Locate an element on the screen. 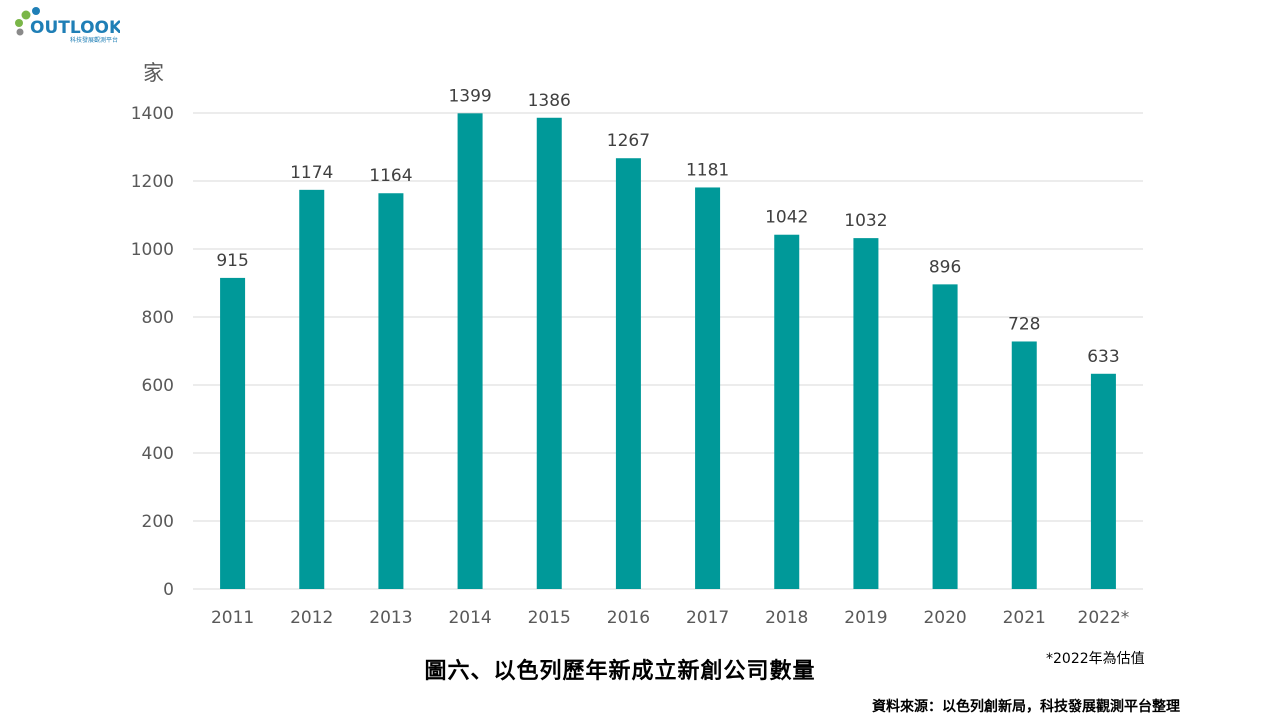 This screenshot has width=1280, height=720. y-tick-label: 800 is located at coordinates (158, 318).